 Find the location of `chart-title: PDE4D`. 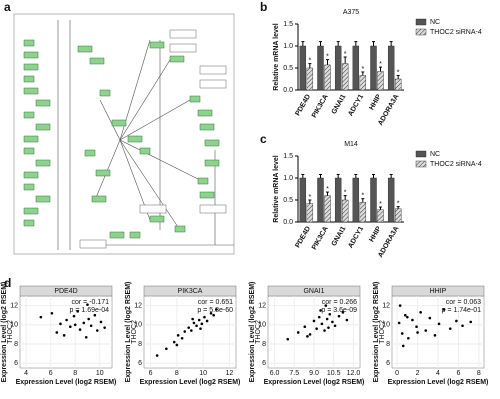

chart-title: PDE4D is located at coordinates (65, 291).